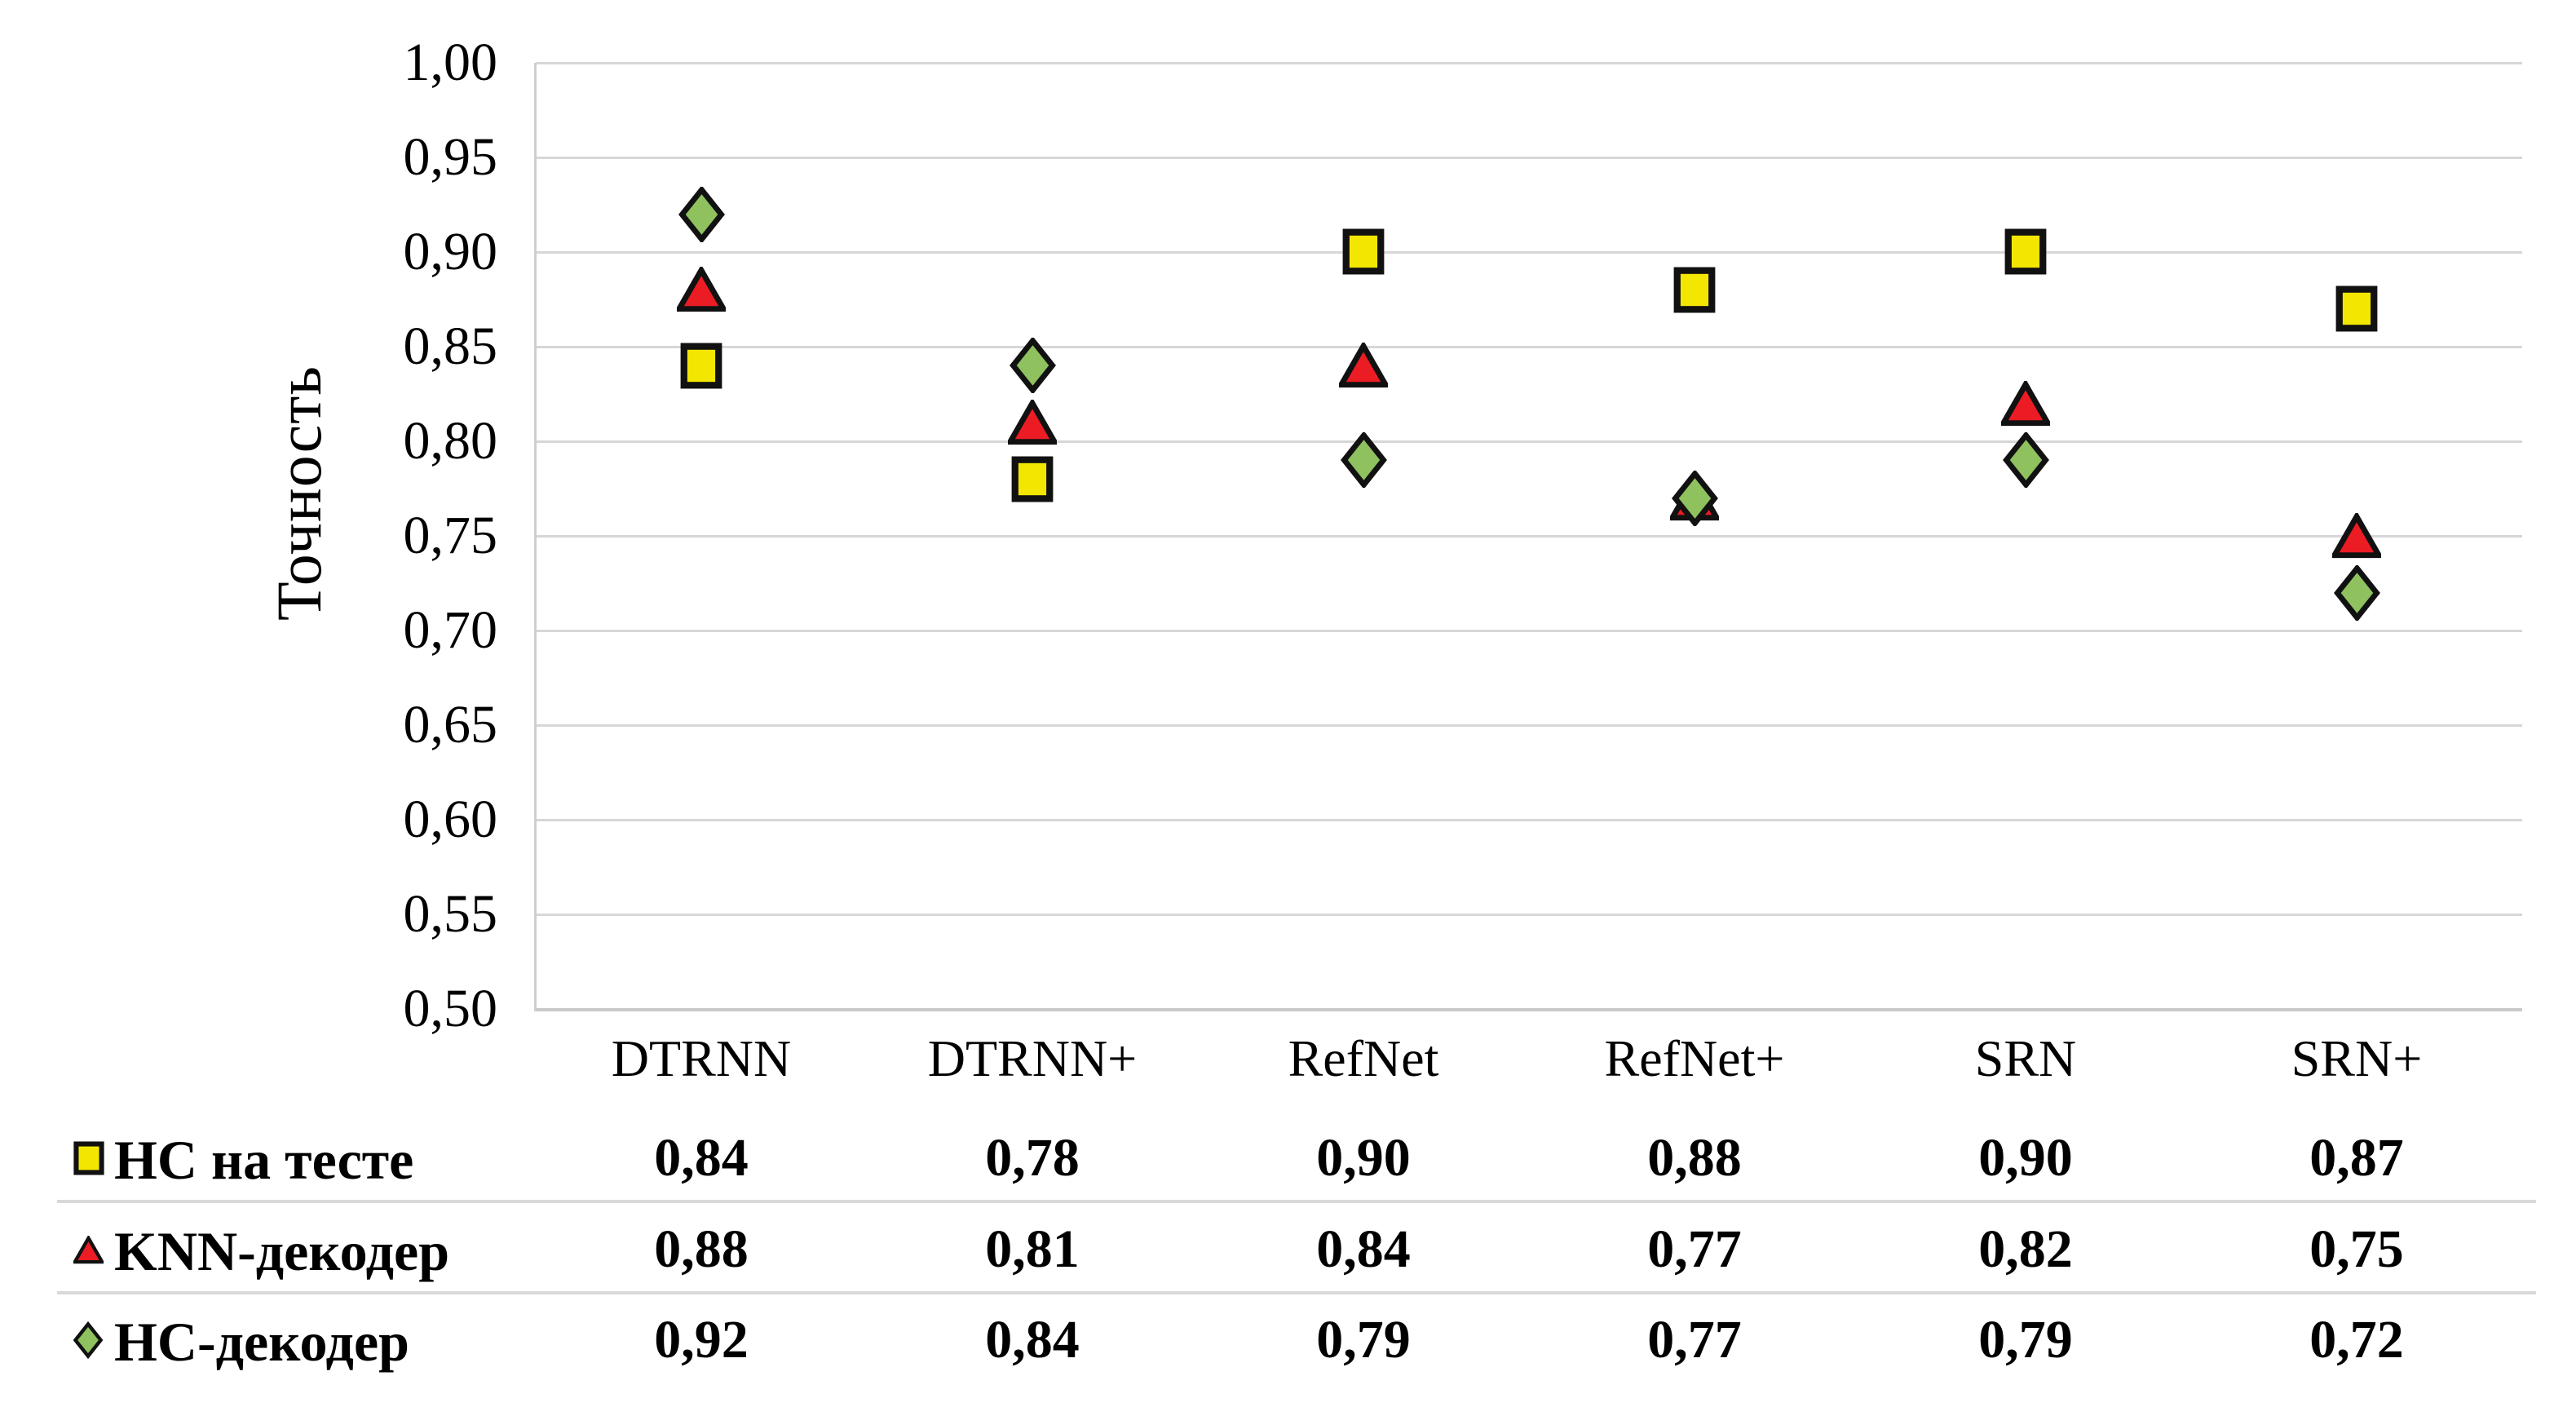 This screenshot has width=2576, height=1407. What do you see at coordinates (701, 214) in the screenshot?
I see `marker-diamond-DTRNN` at bounding box center [701, 214].